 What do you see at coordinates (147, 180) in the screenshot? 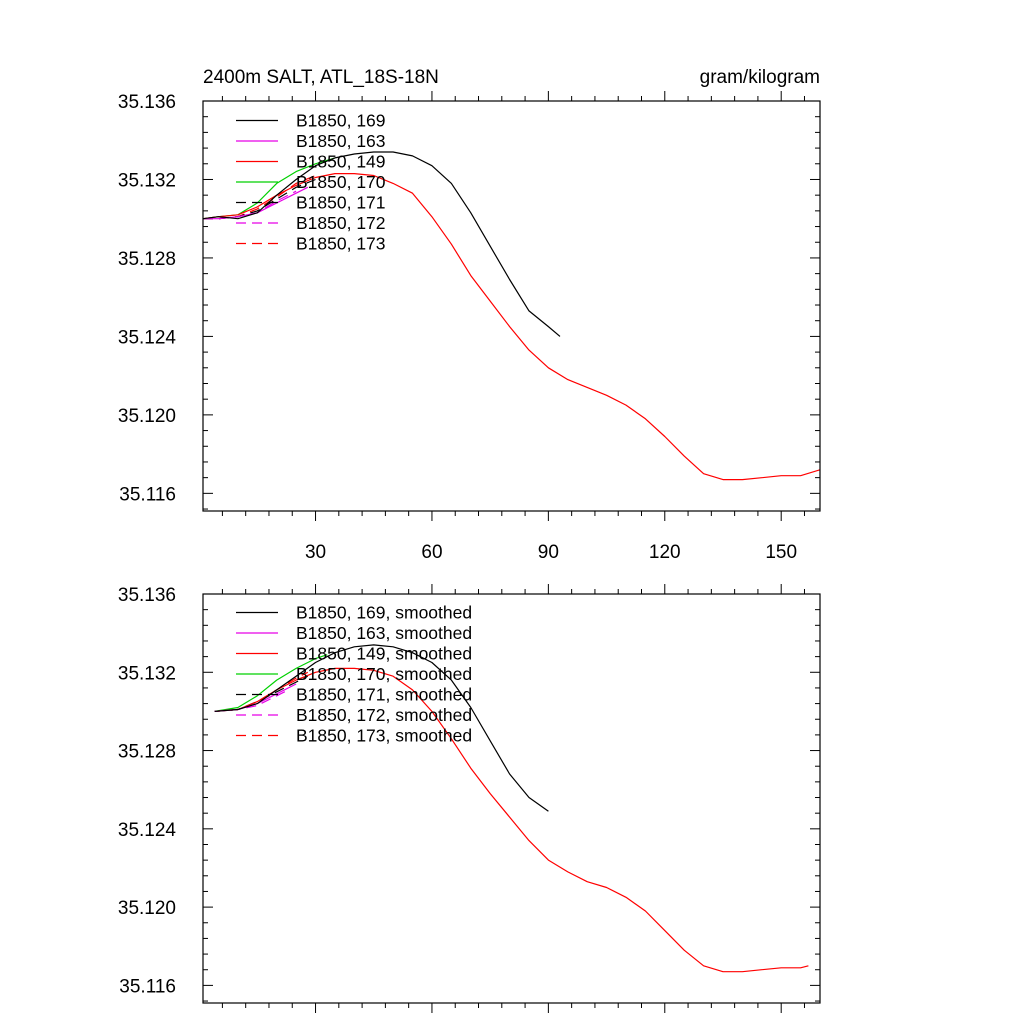
I see `top-y-tick-label: 35.132` at bounding box center [147, 180].